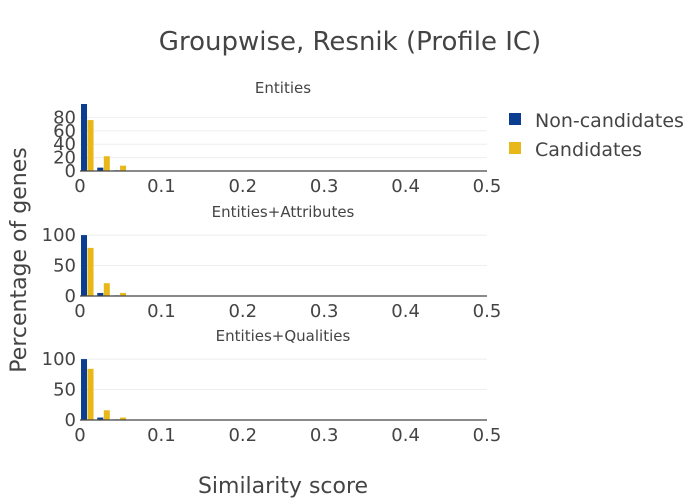  I want to click on legend-swatch-candidates, so click(515, 148).